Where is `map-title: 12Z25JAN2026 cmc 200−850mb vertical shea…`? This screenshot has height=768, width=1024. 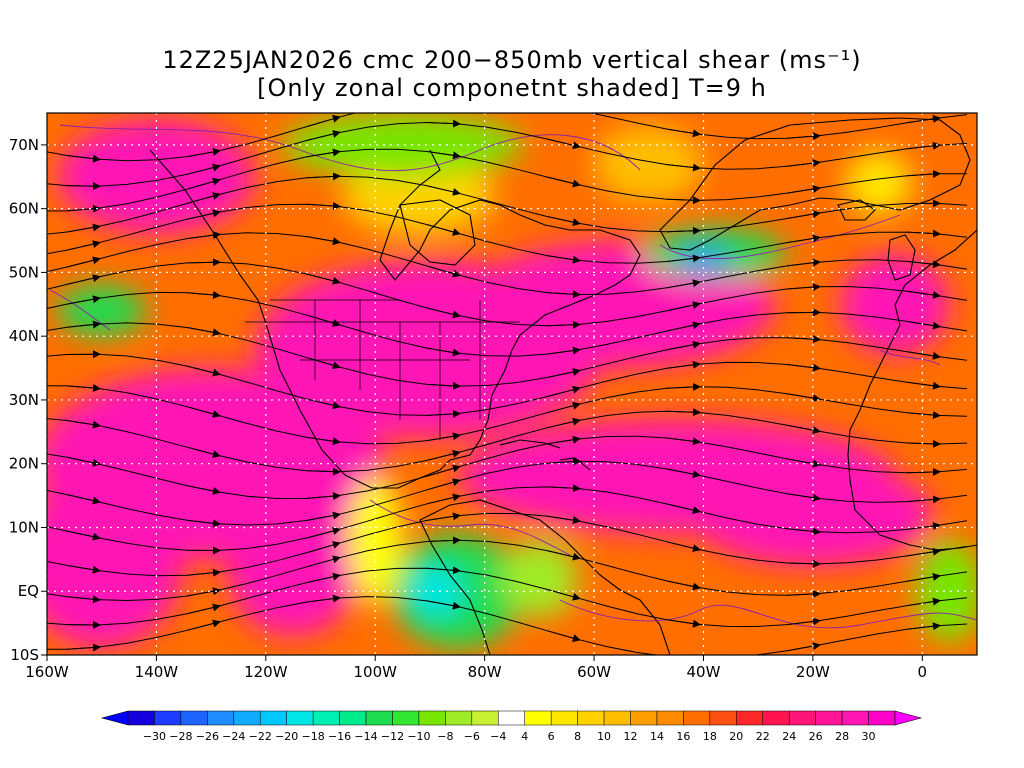 map-title: 12Z25JAN2026 cmc 200−850mb vertical shea… is located at coordinates (512, 60).